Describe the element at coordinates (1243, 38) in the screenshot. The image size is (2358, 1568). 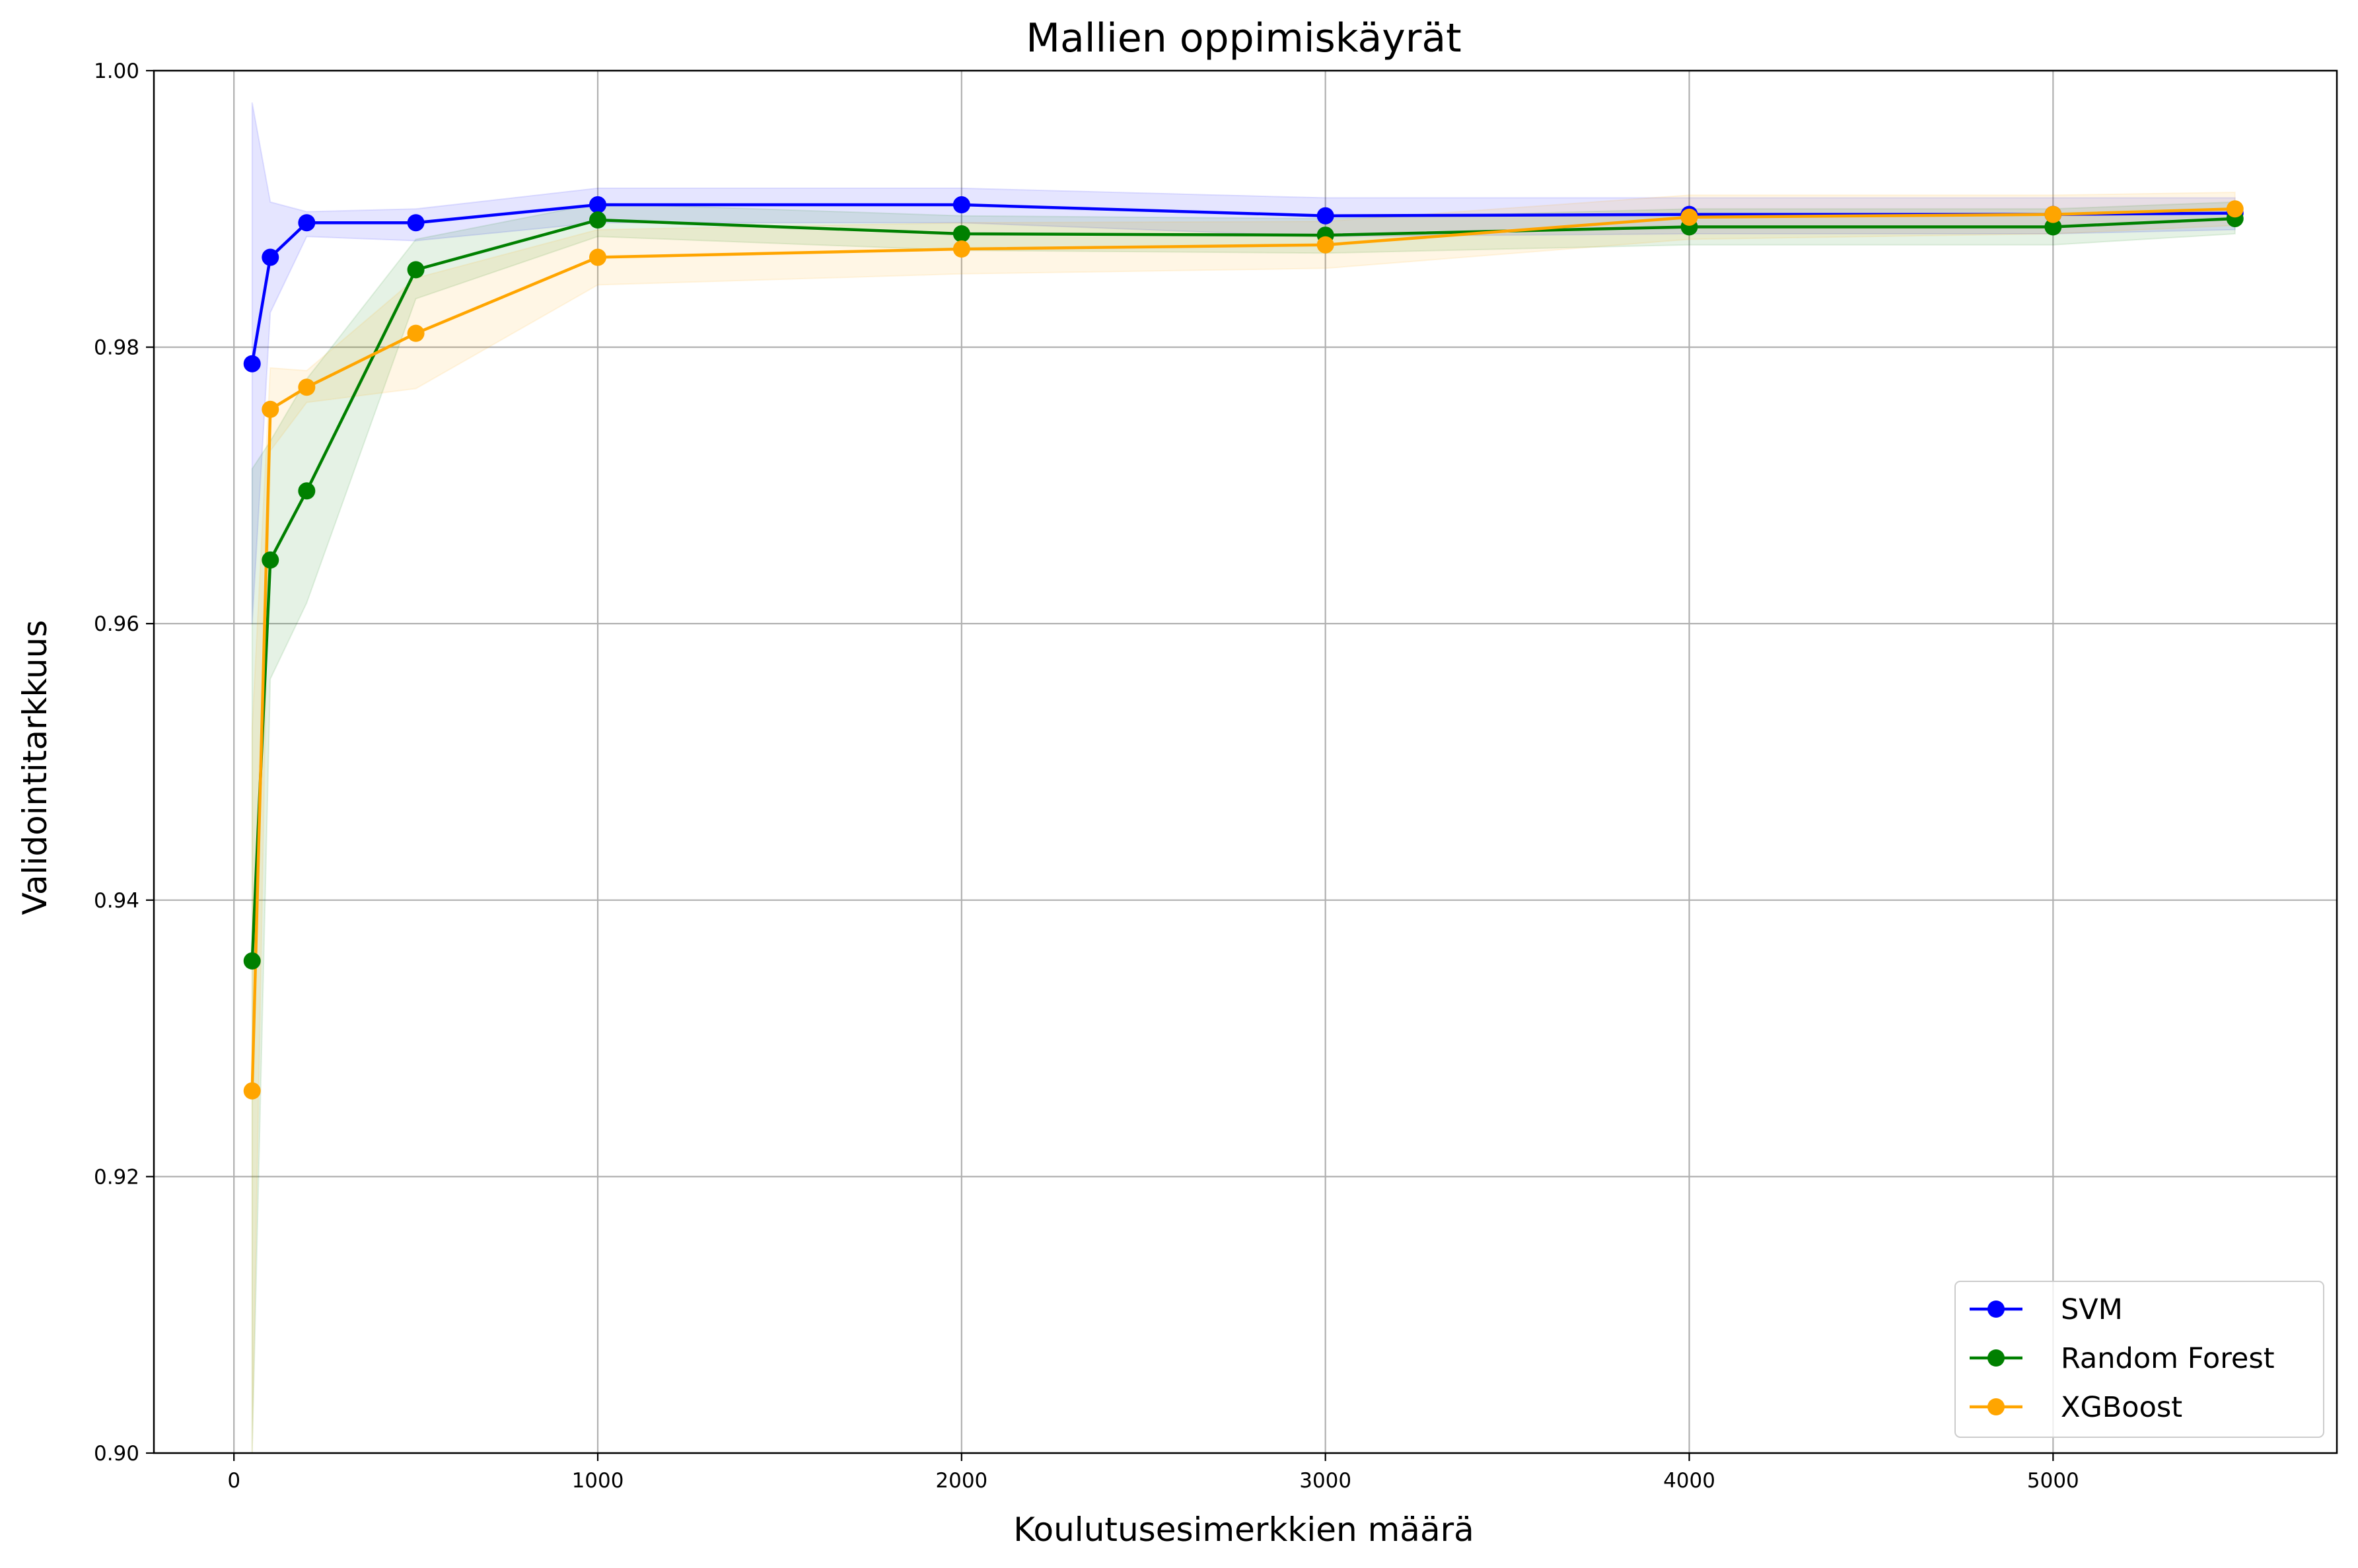
I see `chart-title: Mallien oppimiskäyrät` at that location.